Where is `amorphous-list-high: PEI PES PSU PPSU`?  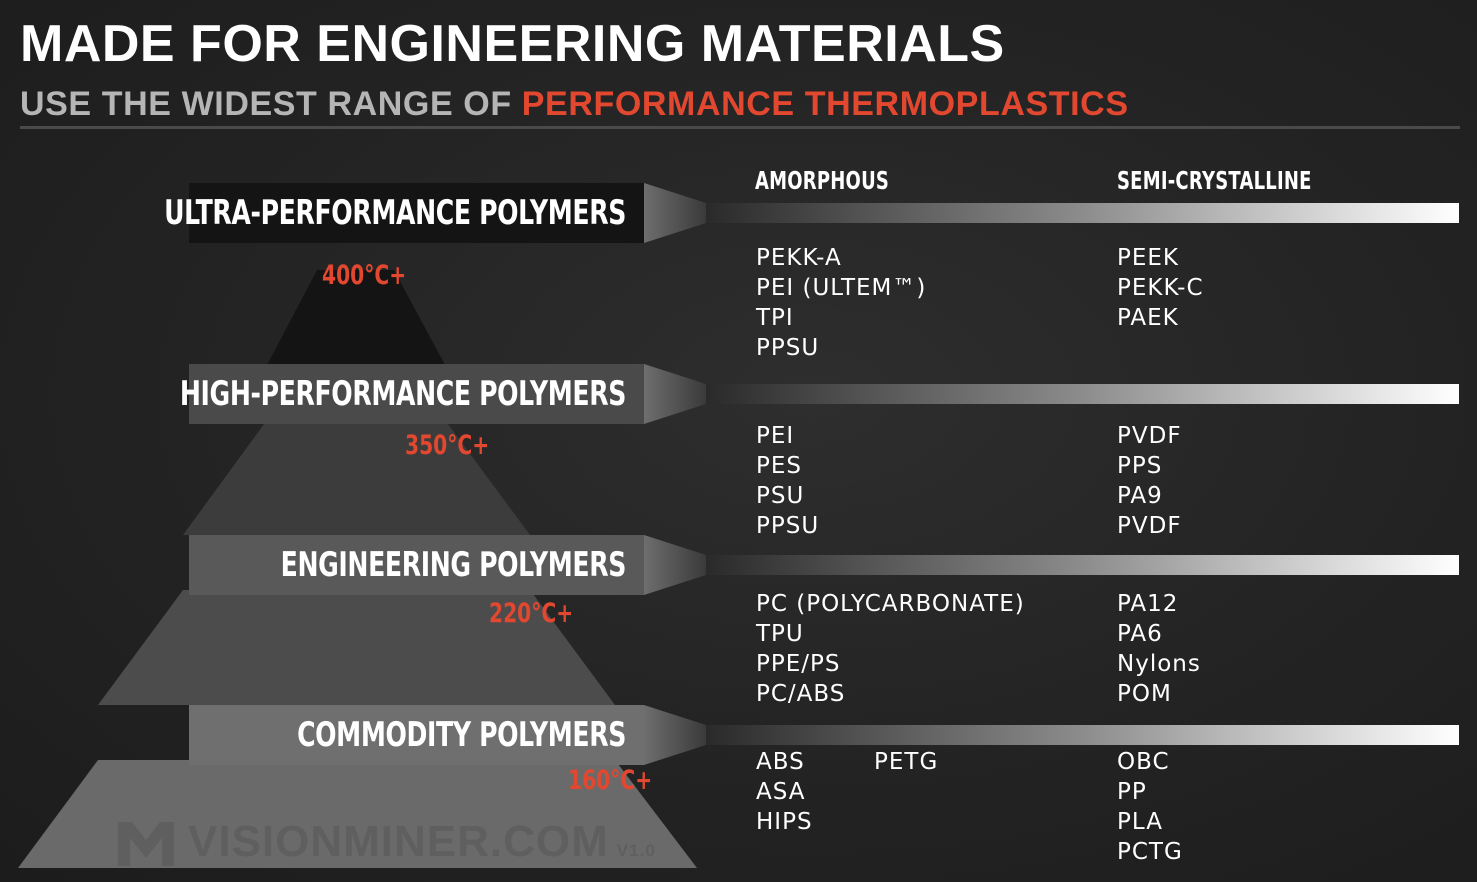
amorphous-list-high: PEI PES PSU PPSU is located at coordinates (787, 481).